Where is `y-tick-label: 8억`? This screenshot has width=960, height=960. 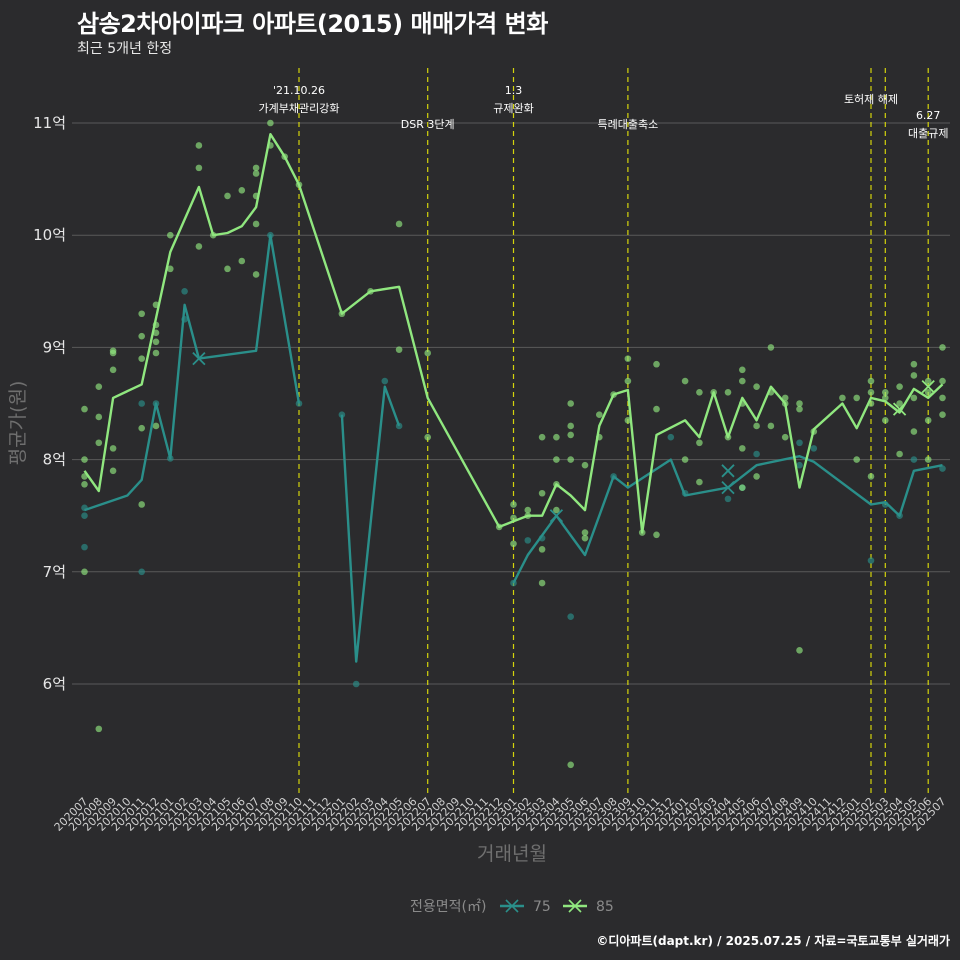
y-tick-label: 8억 is located at coordinates (54, 460).